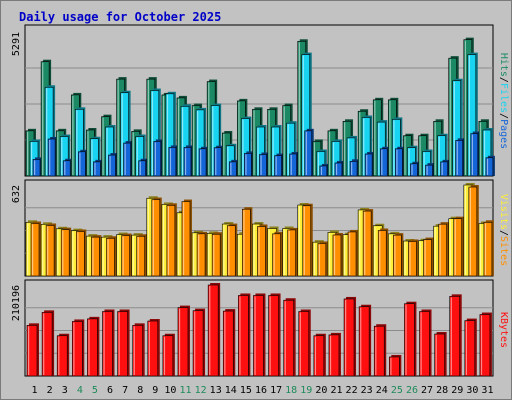 The width and height of the screenshot is (512, 404). What do you see at coordinates (35, 390) in the screenshot?
I see `xtick-day-1: 1` at bounding box center [35, 390].